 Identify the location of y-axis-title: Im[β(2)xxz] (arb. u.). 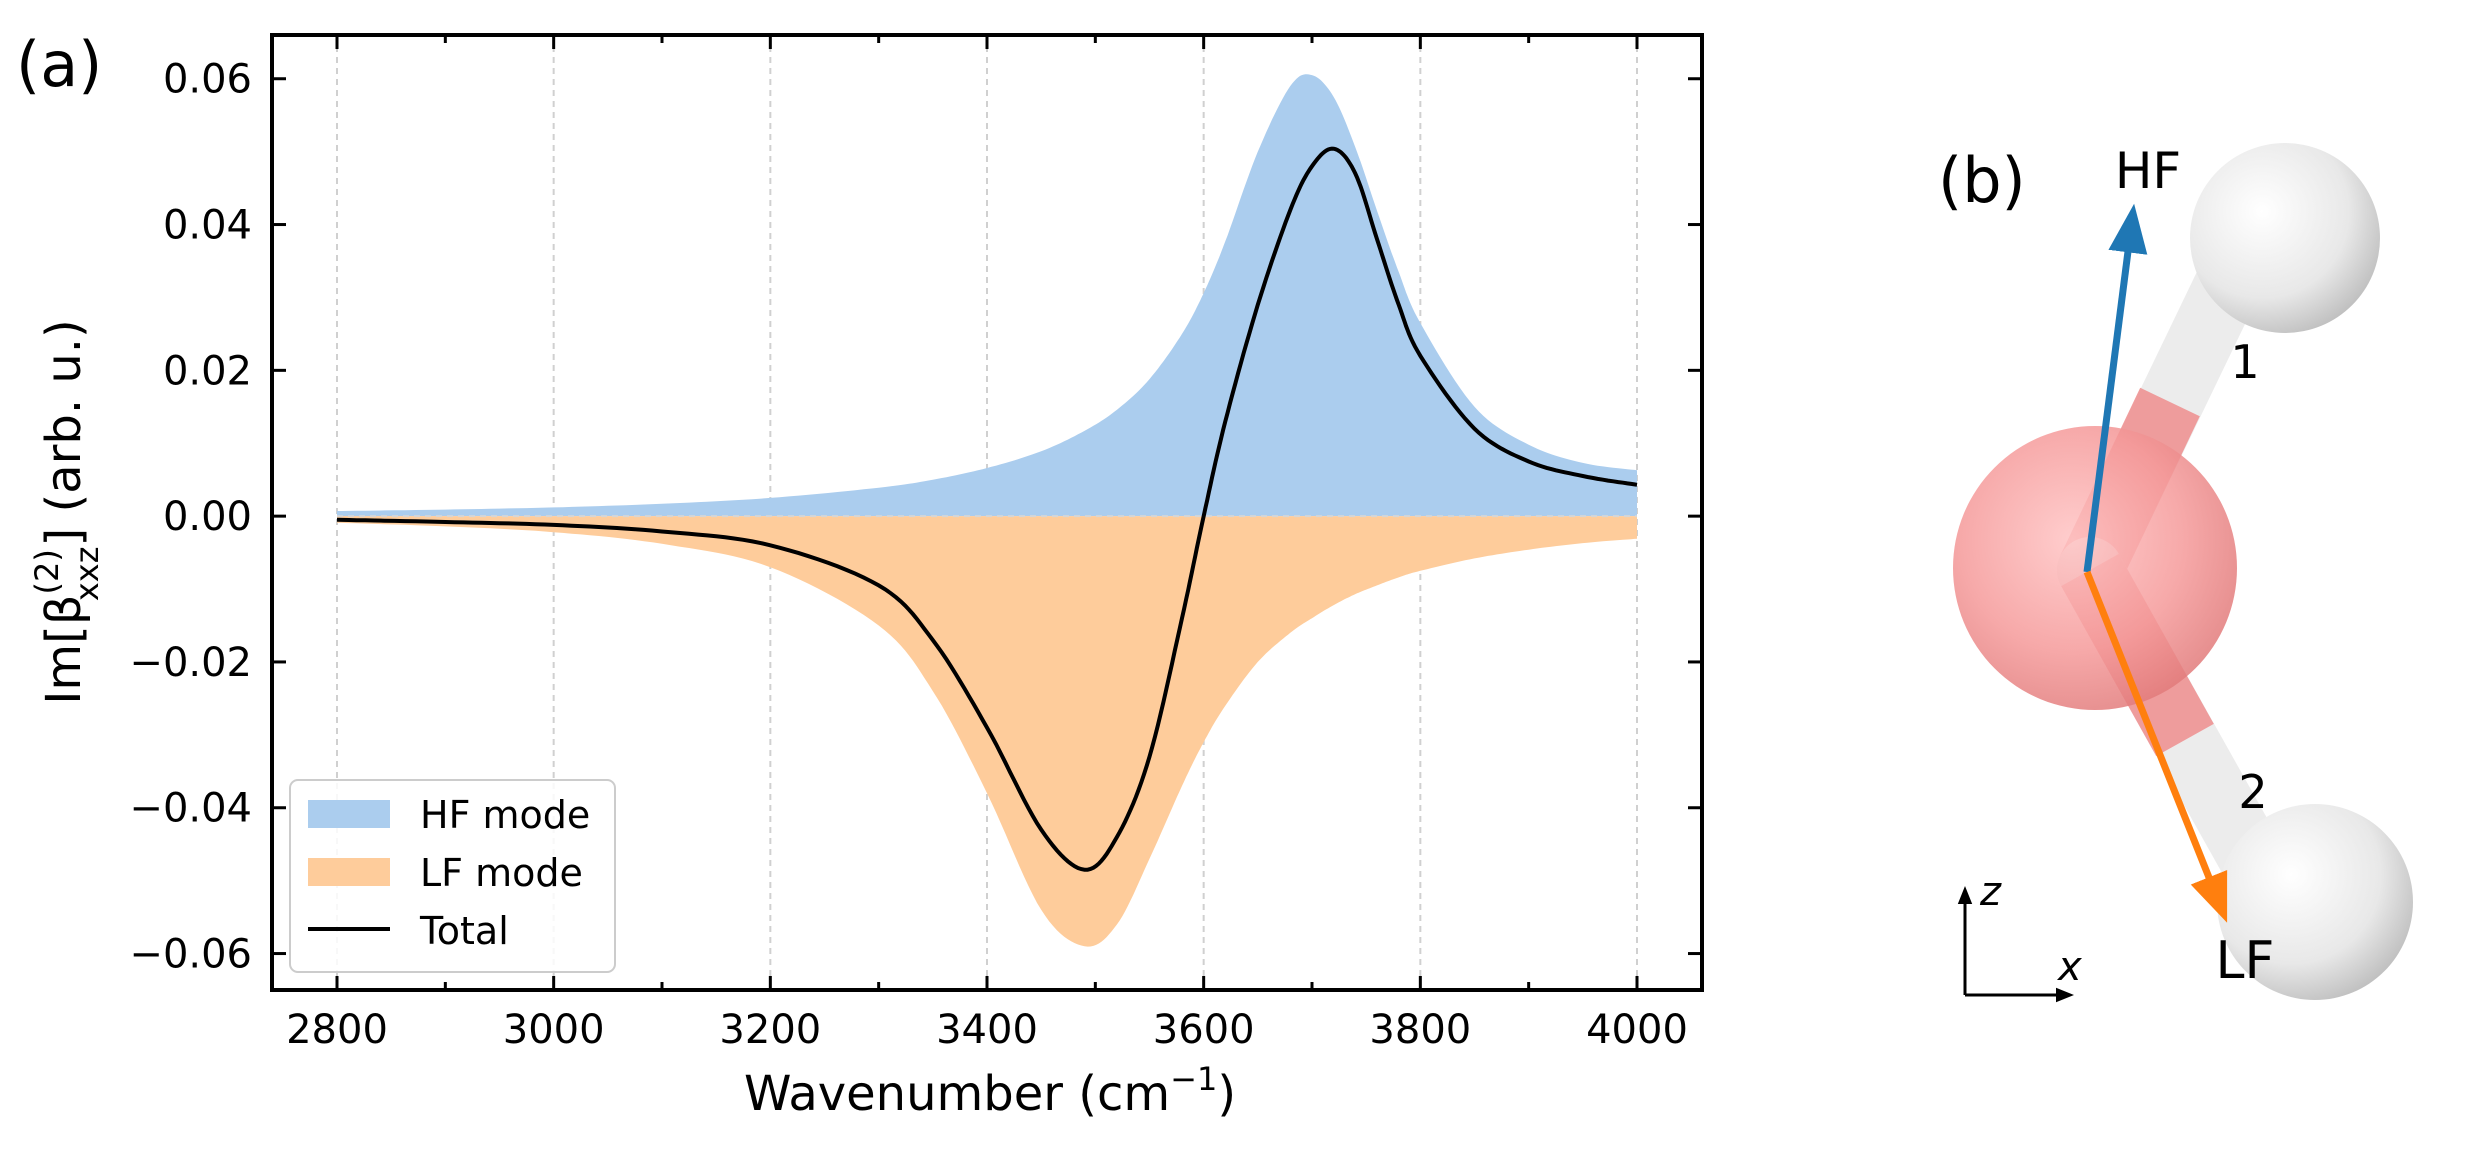
(67, 512).